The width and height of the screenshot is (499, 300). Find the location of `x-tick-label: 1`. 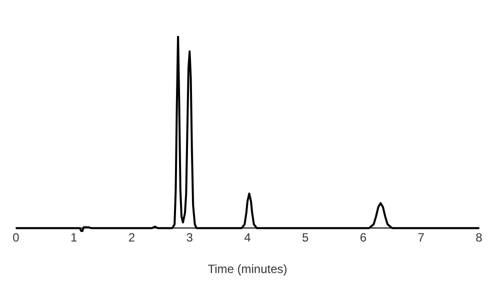

x-tick-label: 1 is located at coordinates (74, 237).